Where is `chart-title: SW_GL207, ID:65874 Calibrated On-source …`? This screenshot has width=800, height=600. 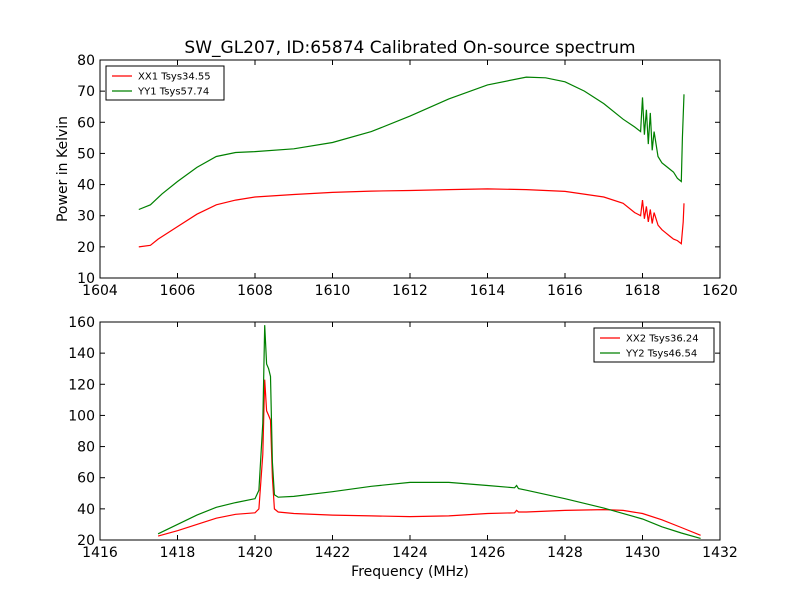
chart-title: SW_GL207, ID:65874 Calibrated On-source … is located at coordinates (409, 48).